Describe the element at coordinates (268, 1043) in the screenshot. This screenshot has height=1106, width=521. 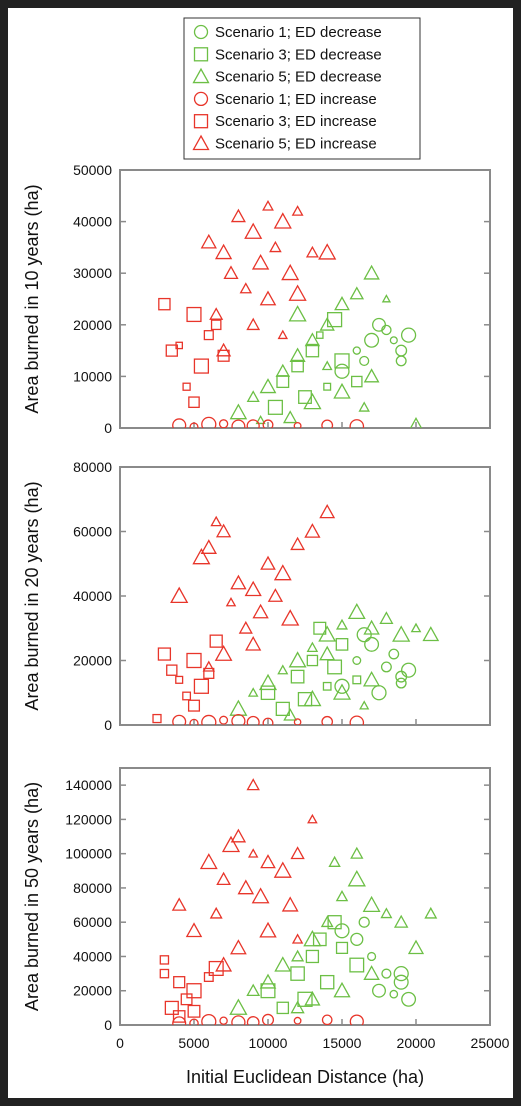
I see `x-tick-label: 10000` at that location.